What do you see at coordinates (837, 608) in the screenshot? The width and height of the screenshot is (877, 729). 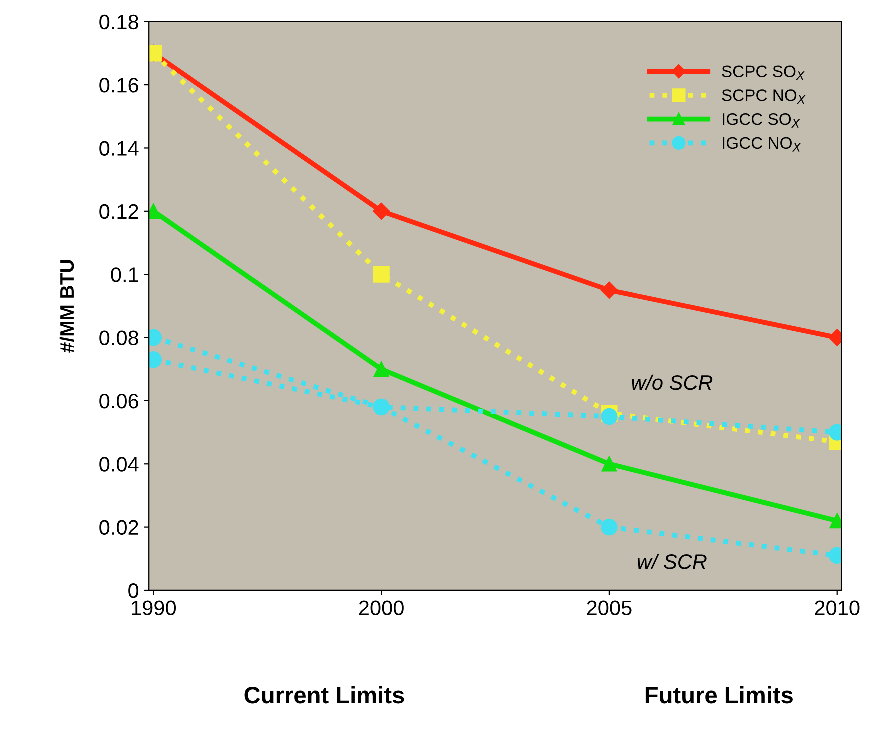 I see `x-tick-label: 2010` at bounding box center [837, 608].